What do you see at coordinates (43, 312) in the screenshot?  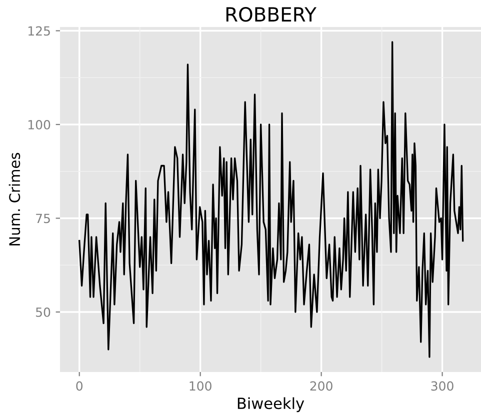 I see `y-tick-label: 50` at bounding box center [43, 312].